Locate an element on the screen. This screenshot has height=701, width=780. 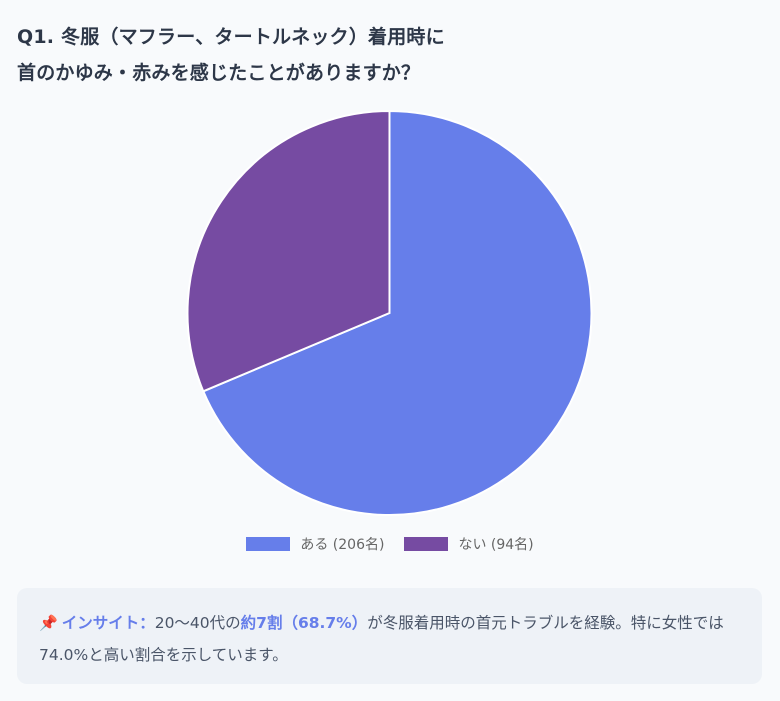
insight-label: インサイト： is located at coordinates (108, 623).